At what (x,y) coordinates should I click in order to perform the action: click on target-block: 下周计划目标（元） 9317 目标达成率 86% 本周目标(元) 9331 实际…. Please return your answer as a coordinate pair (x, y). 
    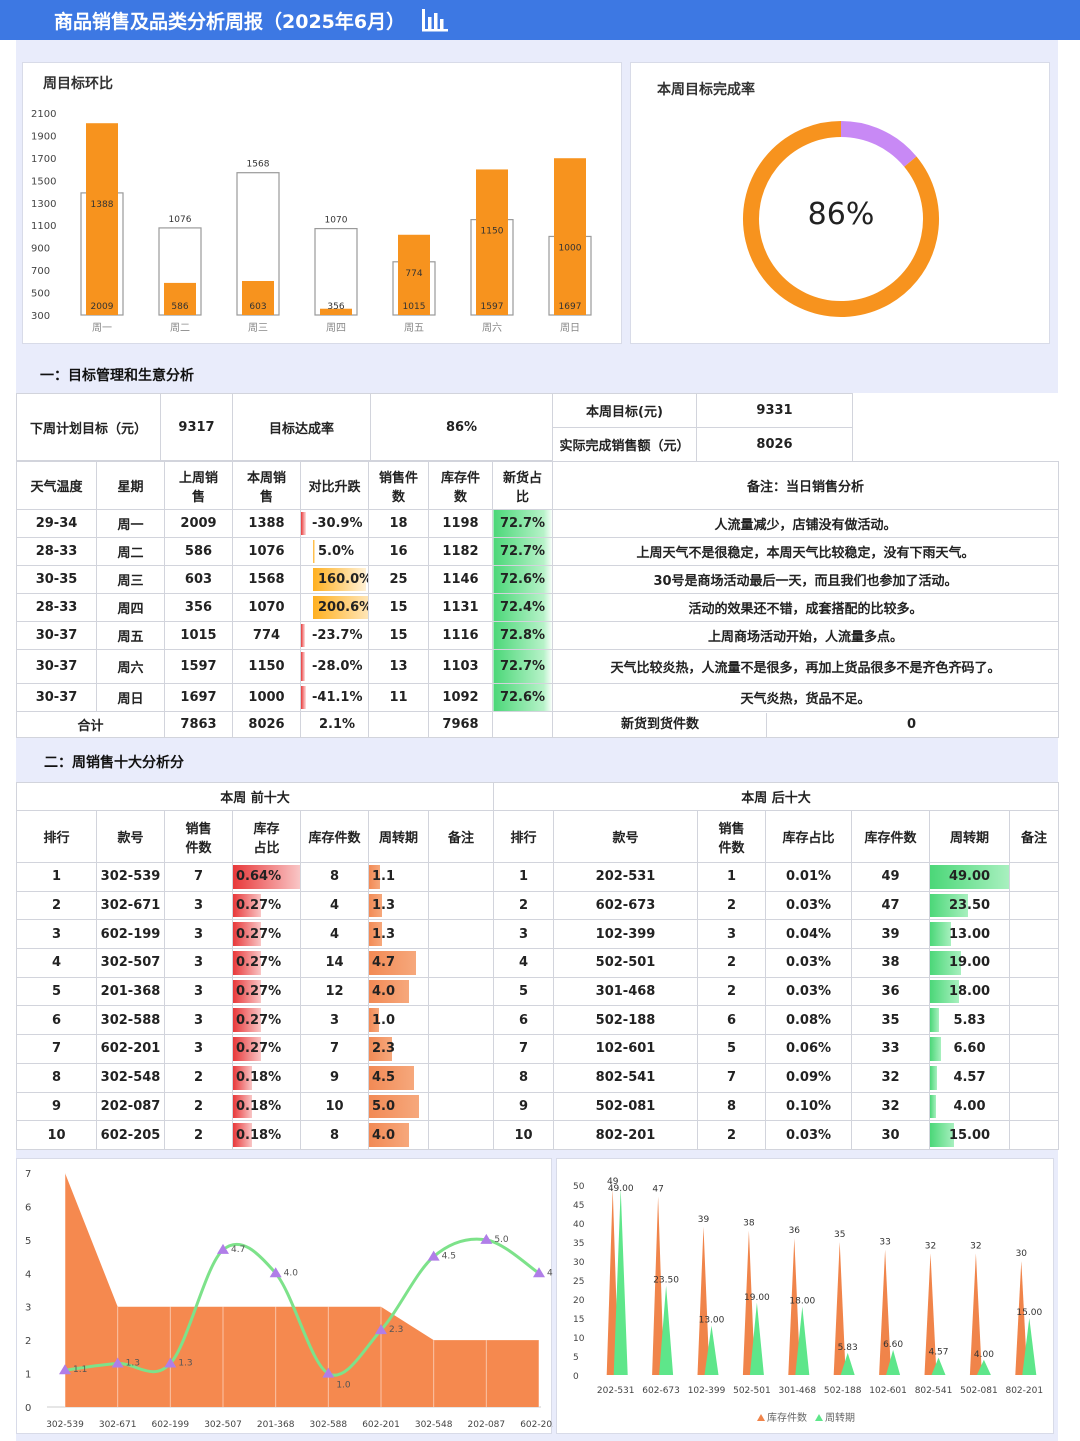
    Looking at the image, I should click on (537, 427).